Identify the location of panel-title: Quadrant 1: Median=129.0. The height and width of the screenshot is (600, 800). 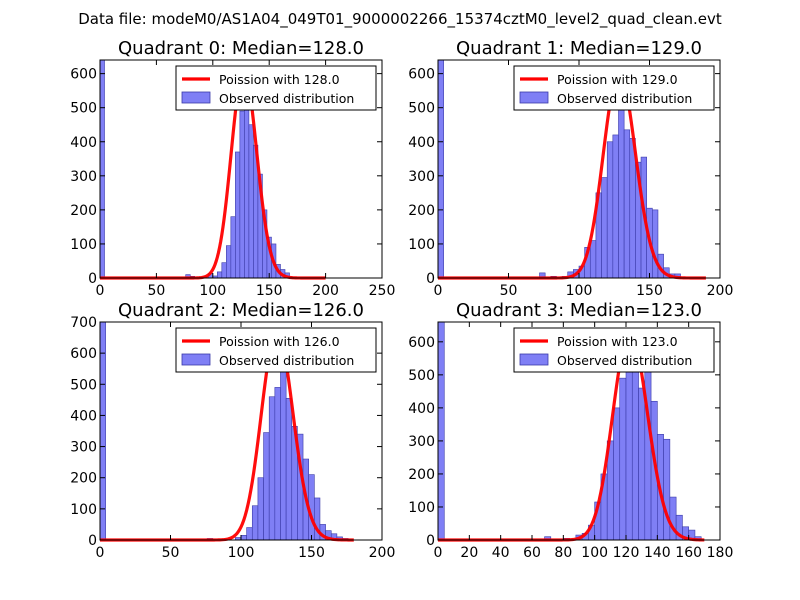
(579, 48).